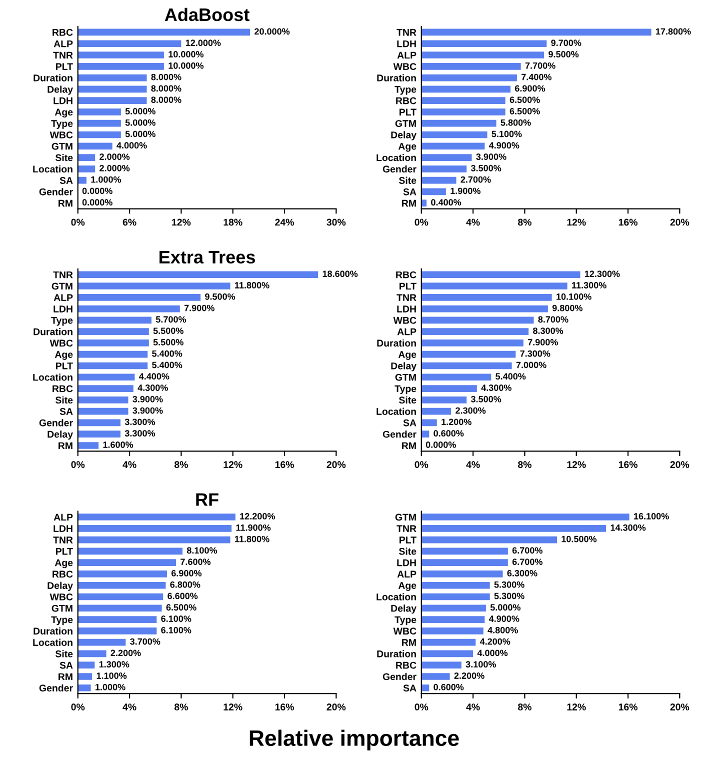 This screenshot has width=708, height=758. Describe the element at coordinates (207, 257) in the screenshot. I see `chart-title: Extra Trees` at that location.